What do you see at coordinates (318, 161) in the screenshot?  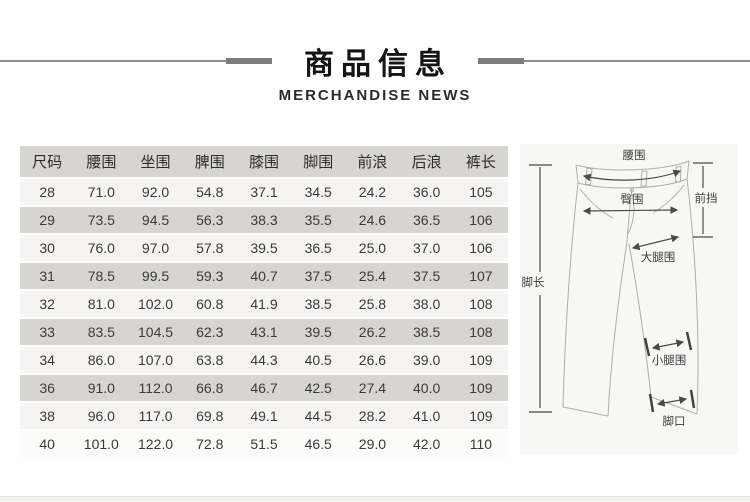 I see `column-header: 脚围` at bounding box center [318, 161].